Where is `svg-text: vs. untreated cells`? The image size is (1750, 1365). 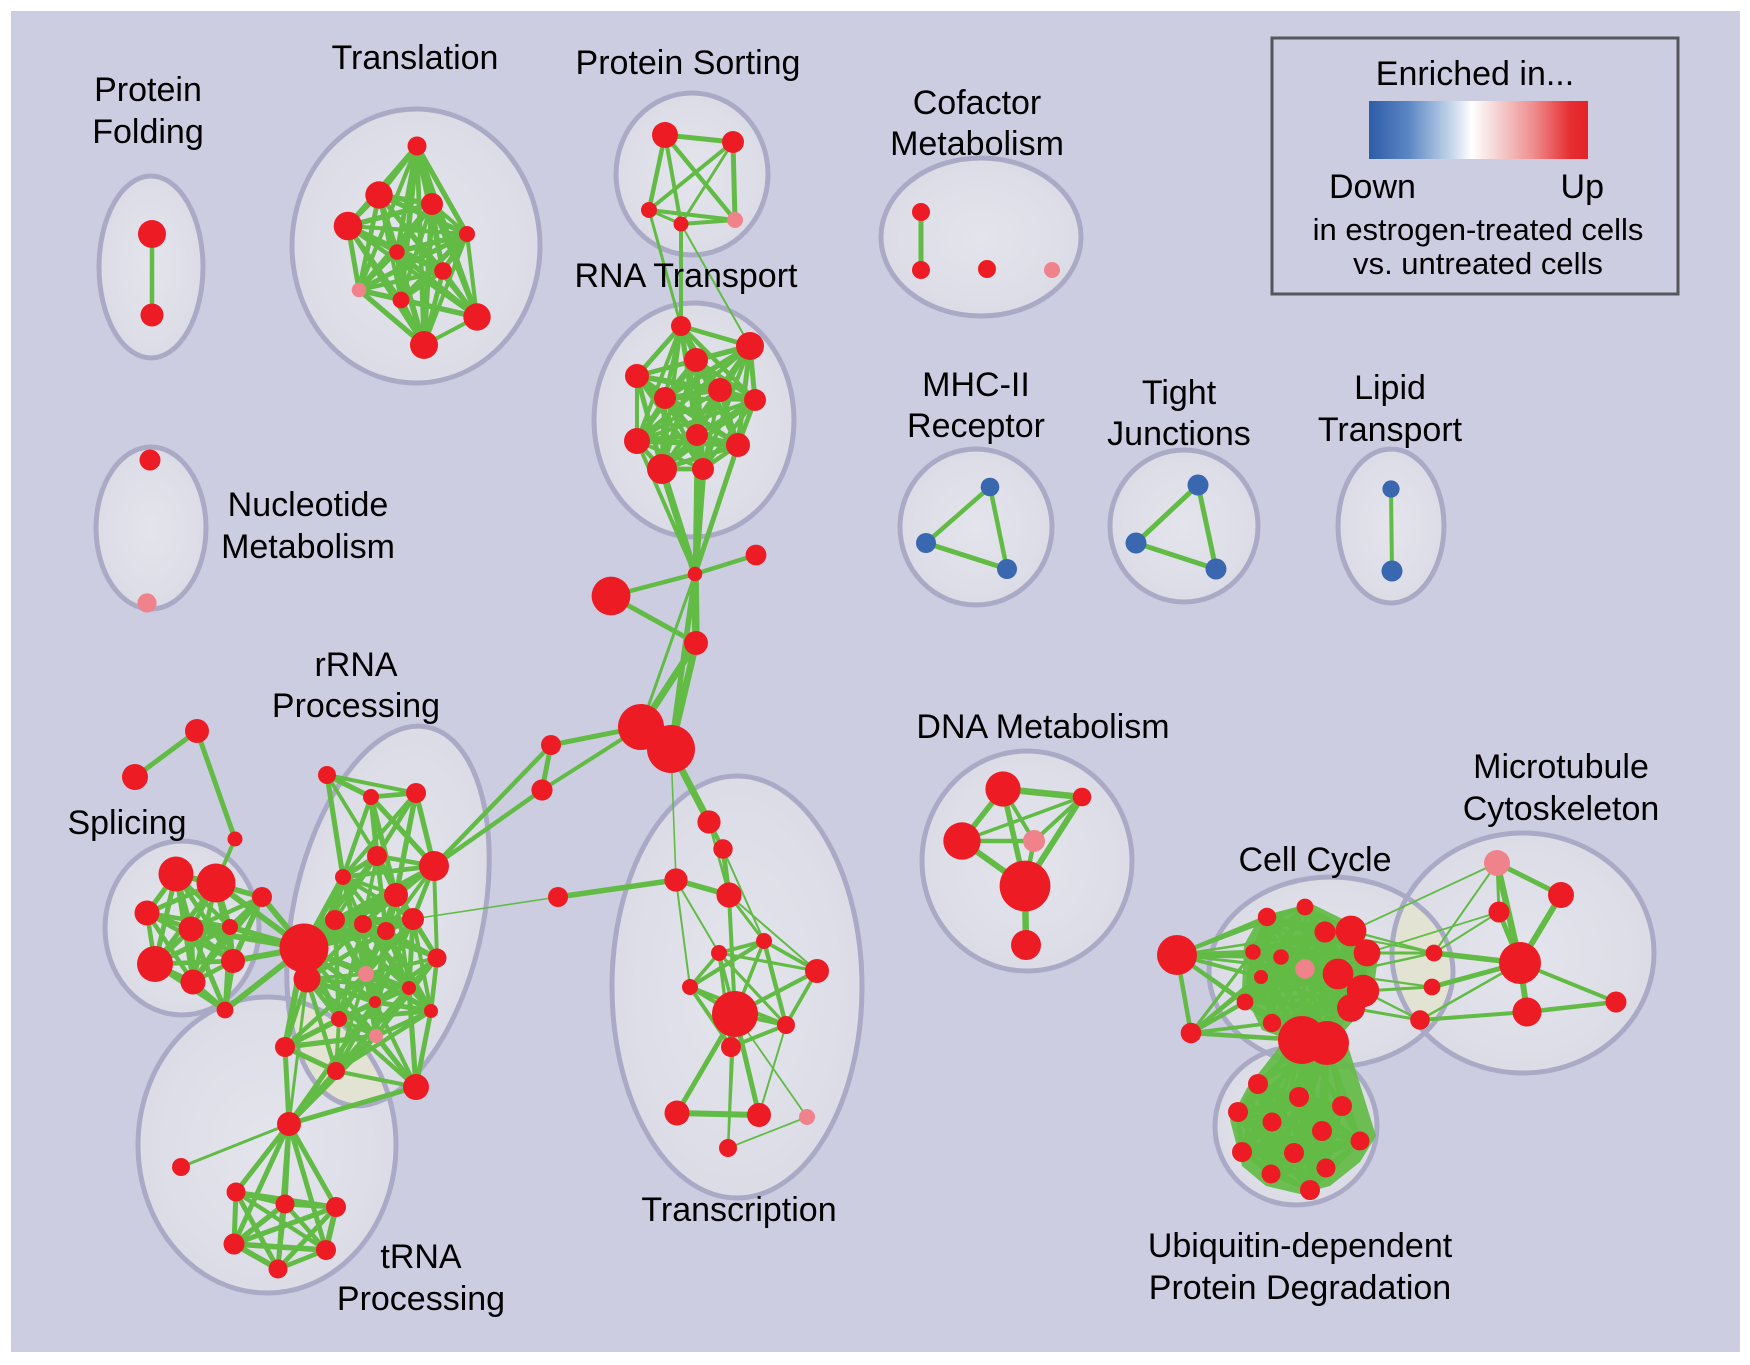 svg-text: vs. untreated cells is located at coordinates (1478, 263).